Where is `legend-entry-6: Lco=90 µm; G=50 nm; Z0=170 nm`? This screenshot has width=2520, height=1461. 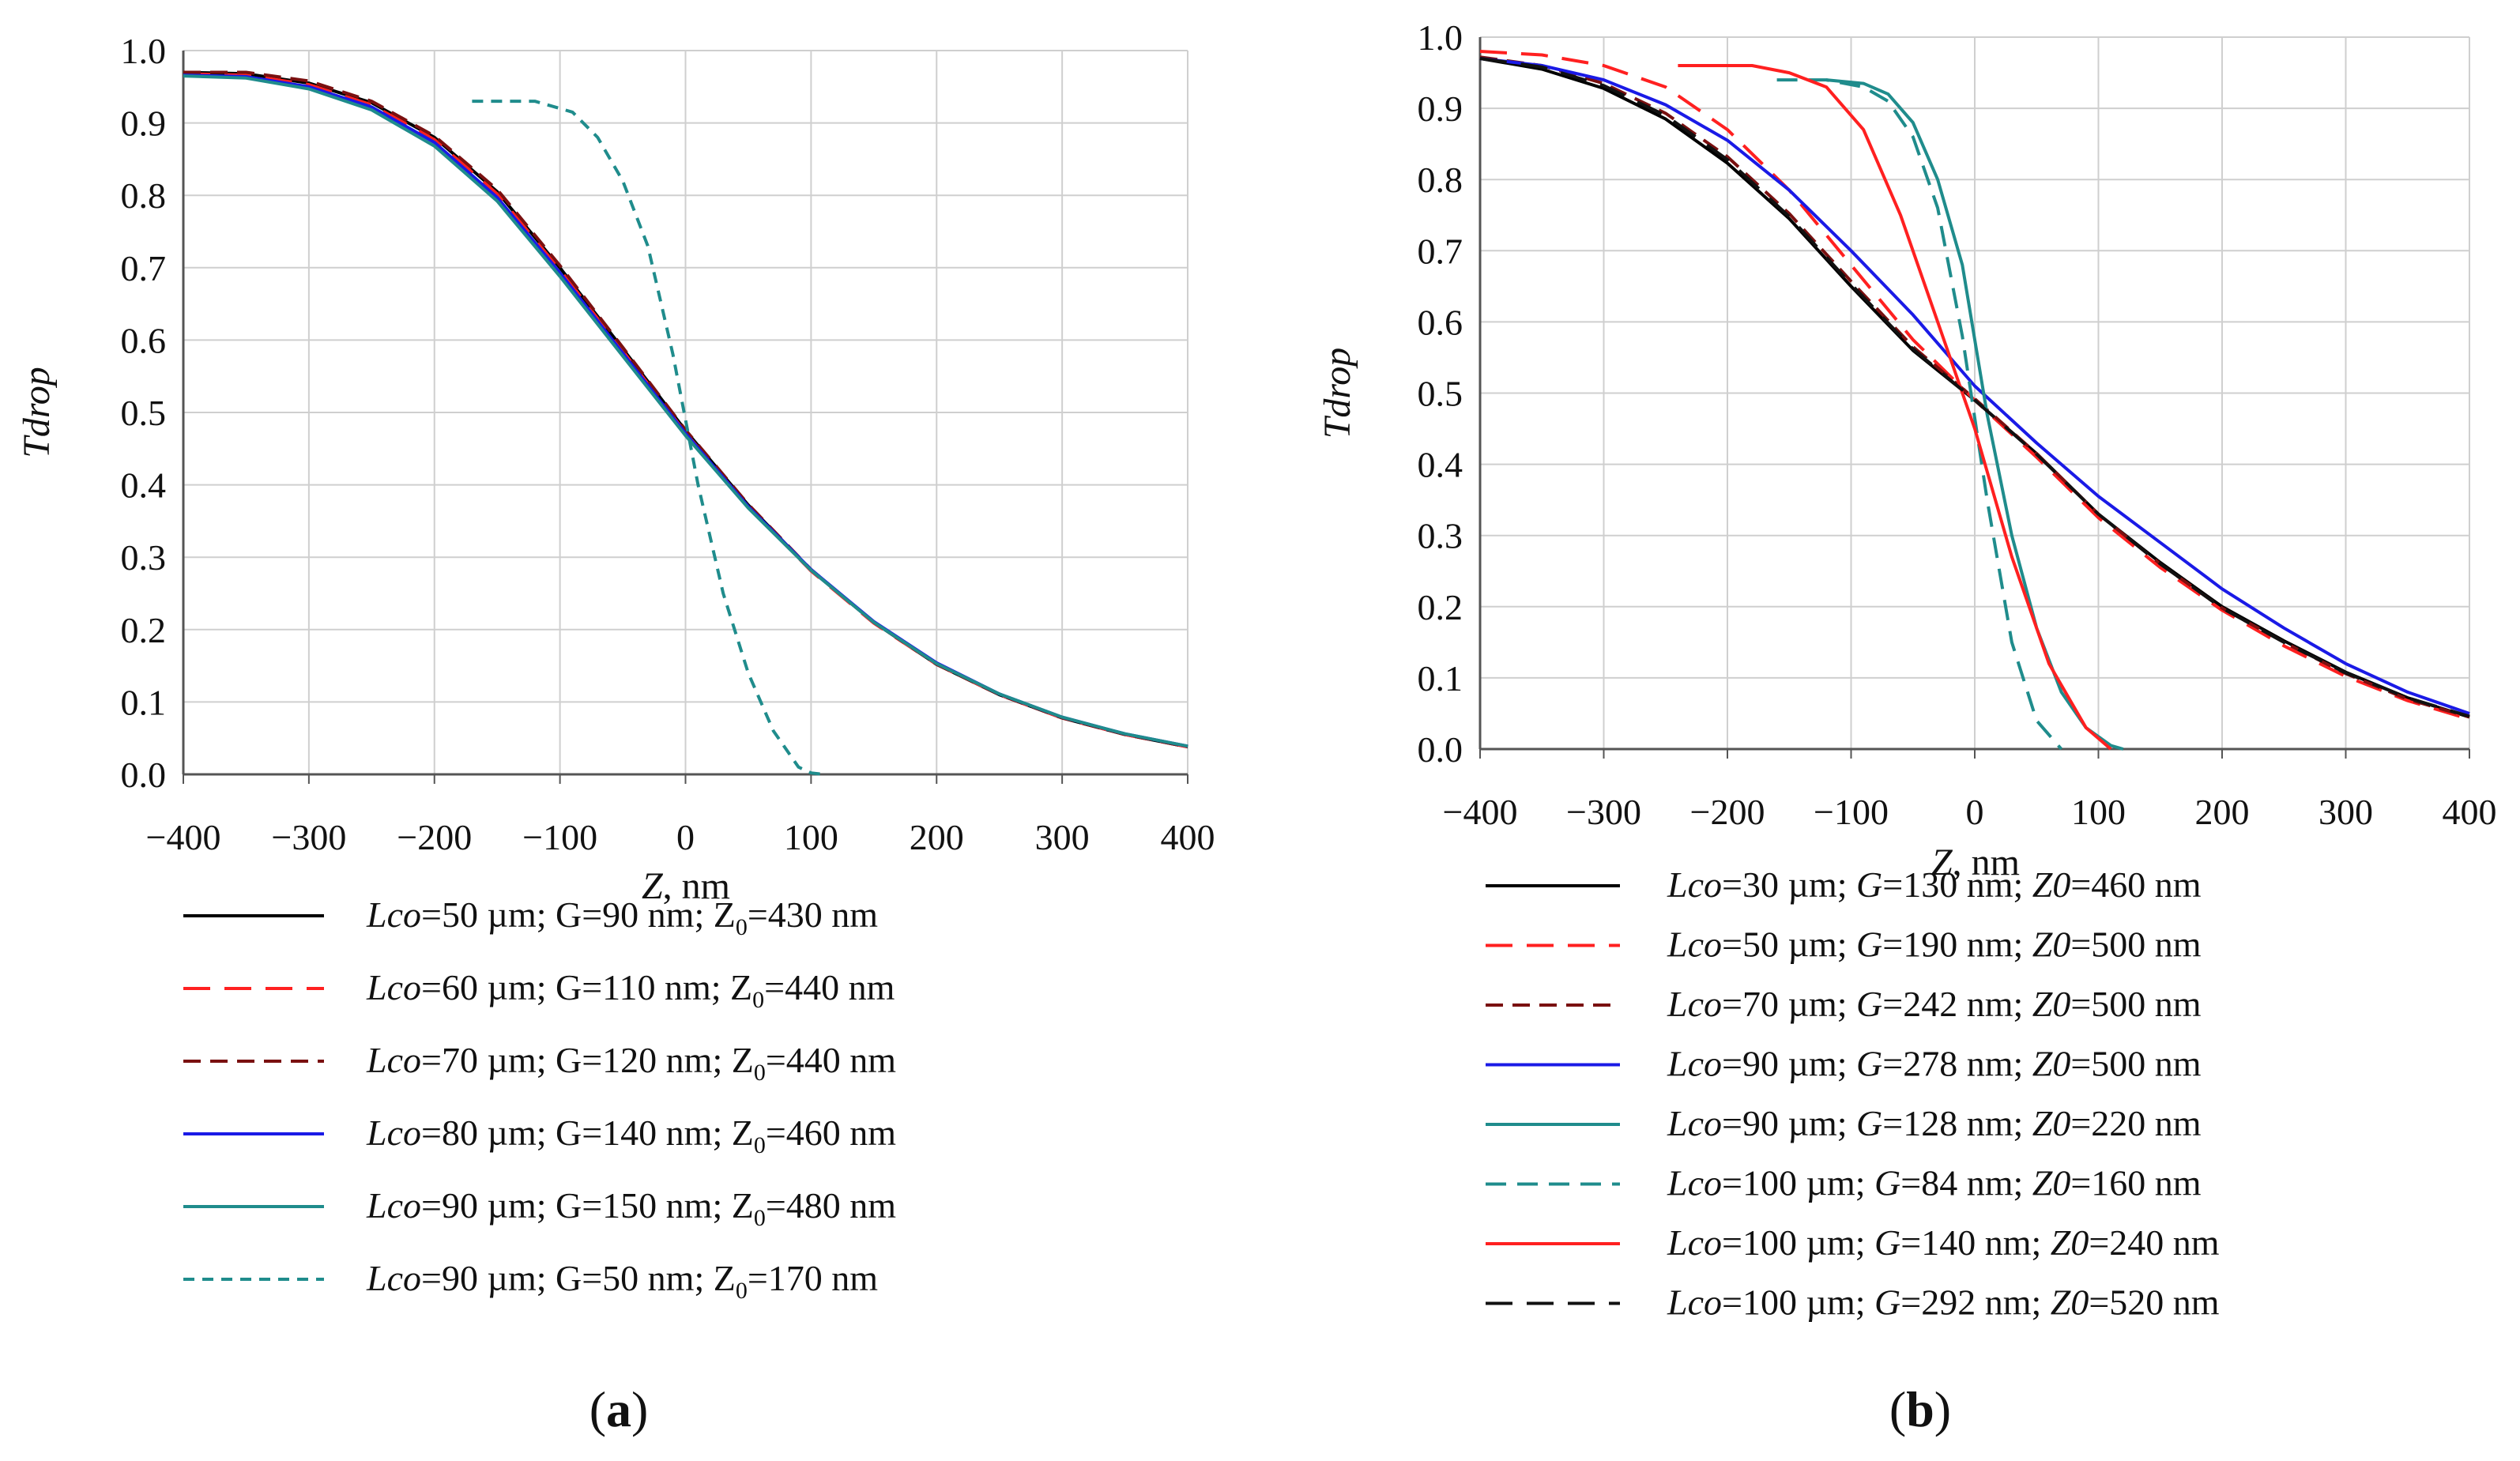
legend-entry-6: Lco=90 µm; G=50 nm; Z0=170 nm is located at coordinates (622, 1281).